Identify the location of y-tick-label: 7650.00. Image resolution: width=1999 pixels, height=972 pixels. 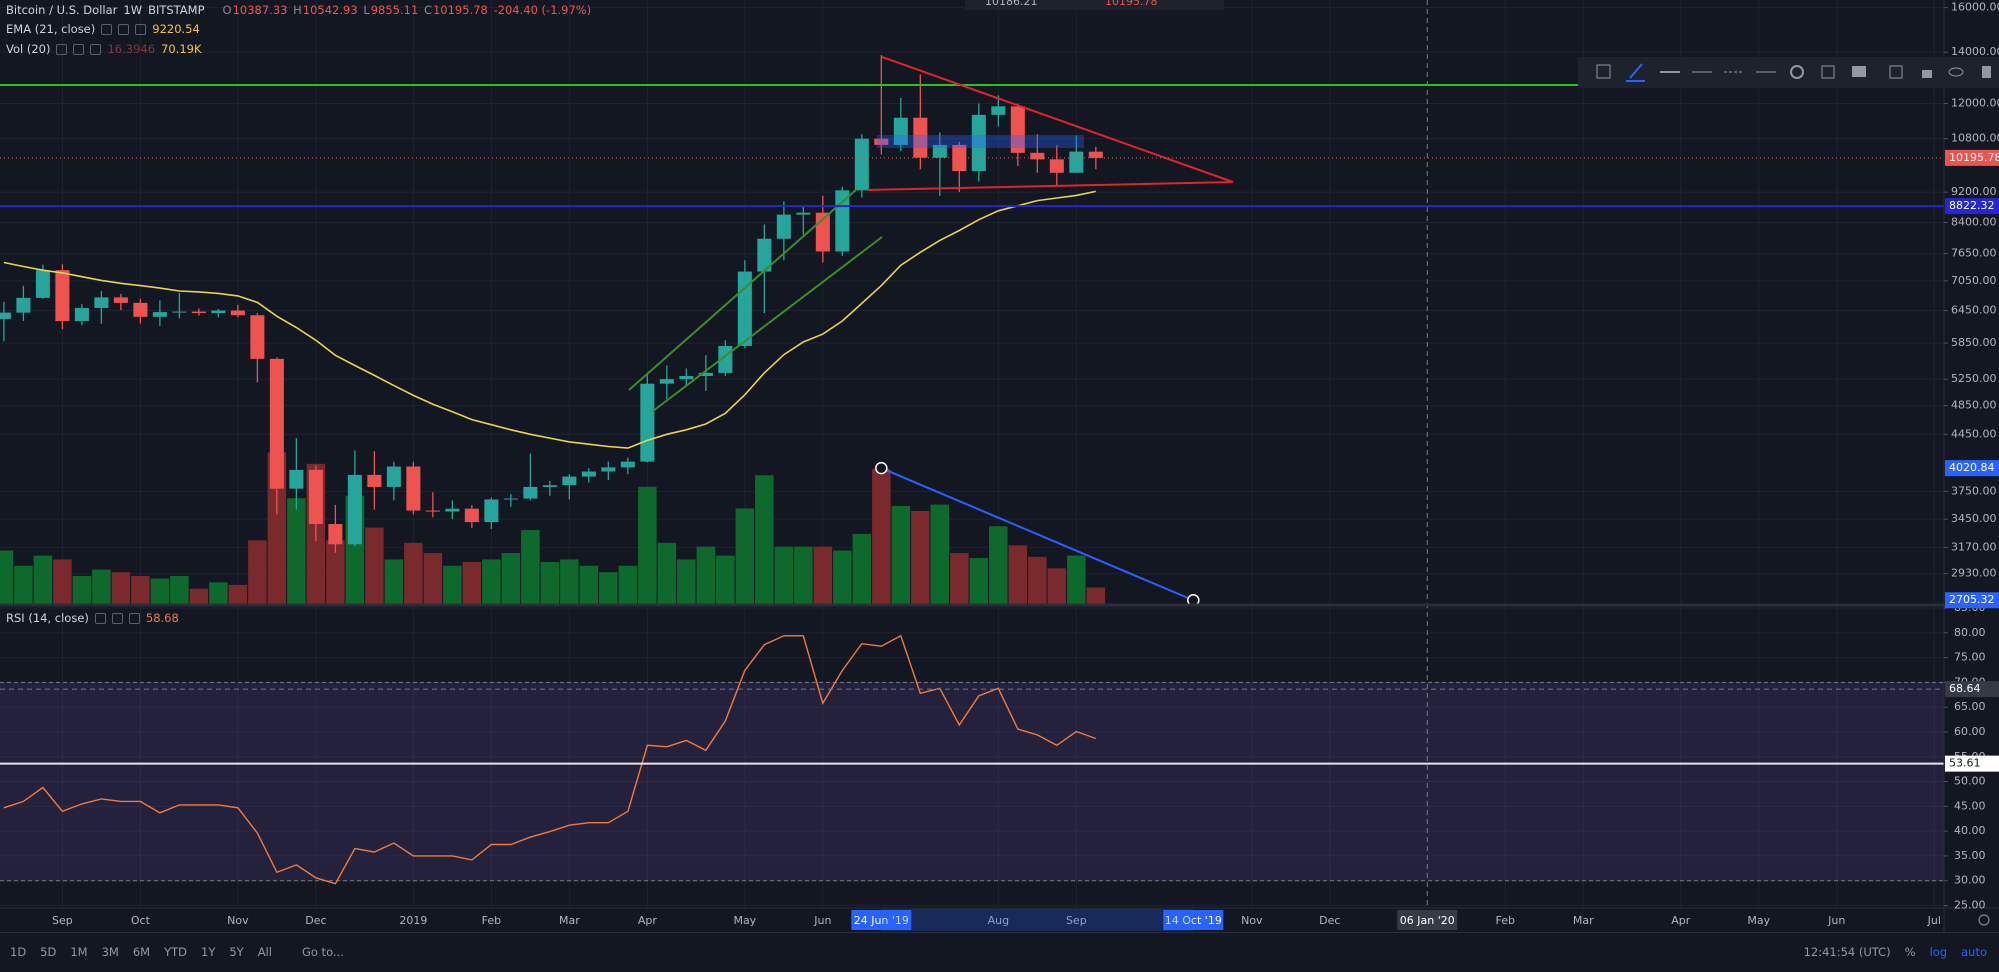
(1974, 253).